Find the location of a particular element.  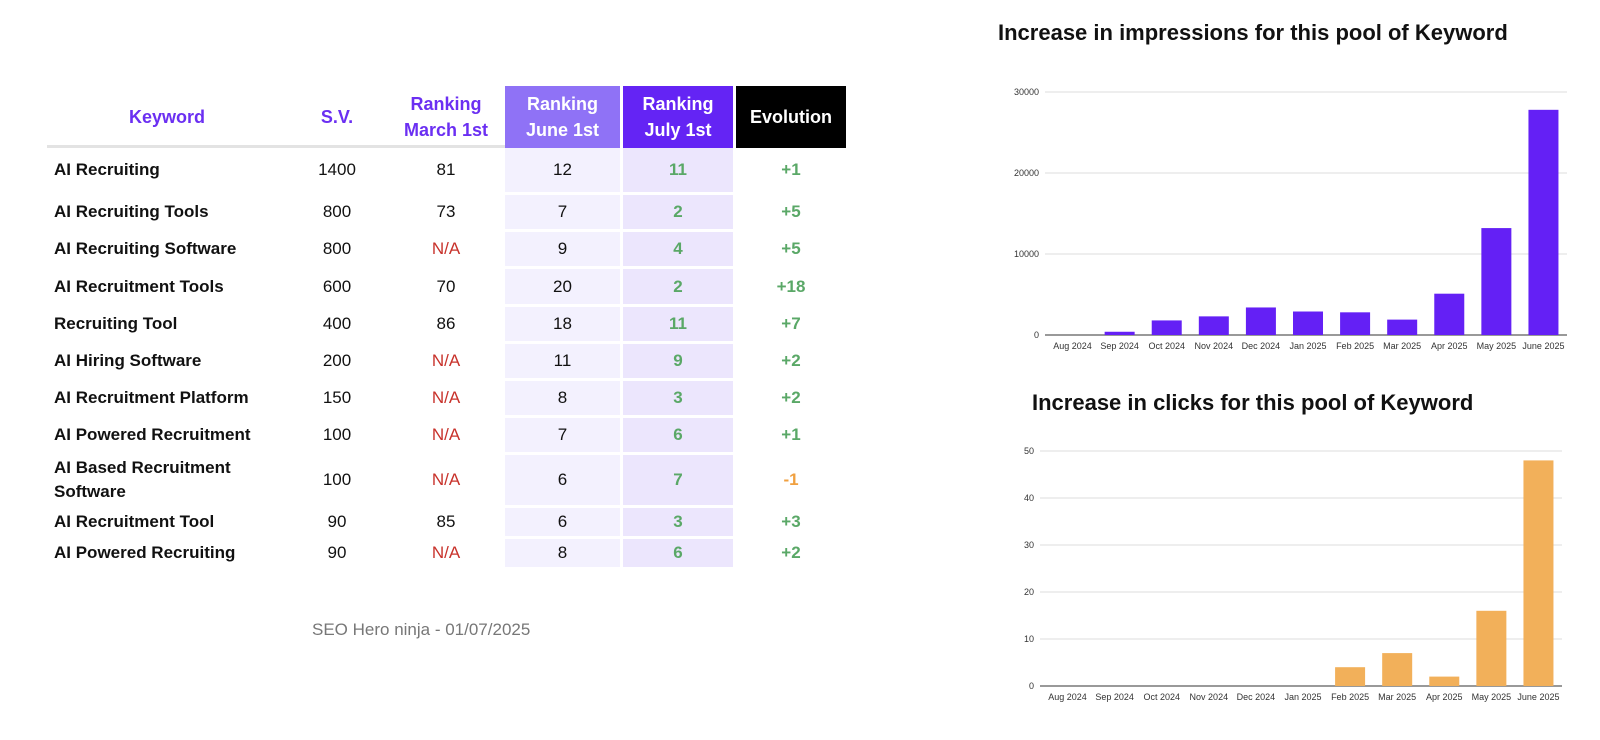

cell-ranking-june: 6 is located at coordinates (564, 481).